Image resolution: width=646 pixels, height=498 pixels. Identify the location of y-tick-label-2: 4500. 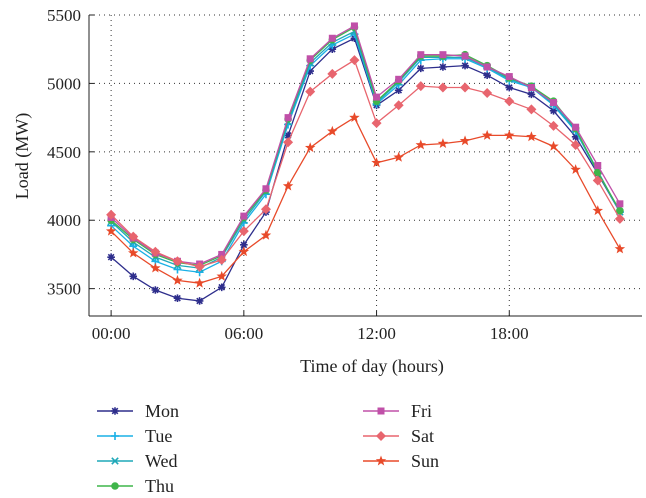
(64, 152).